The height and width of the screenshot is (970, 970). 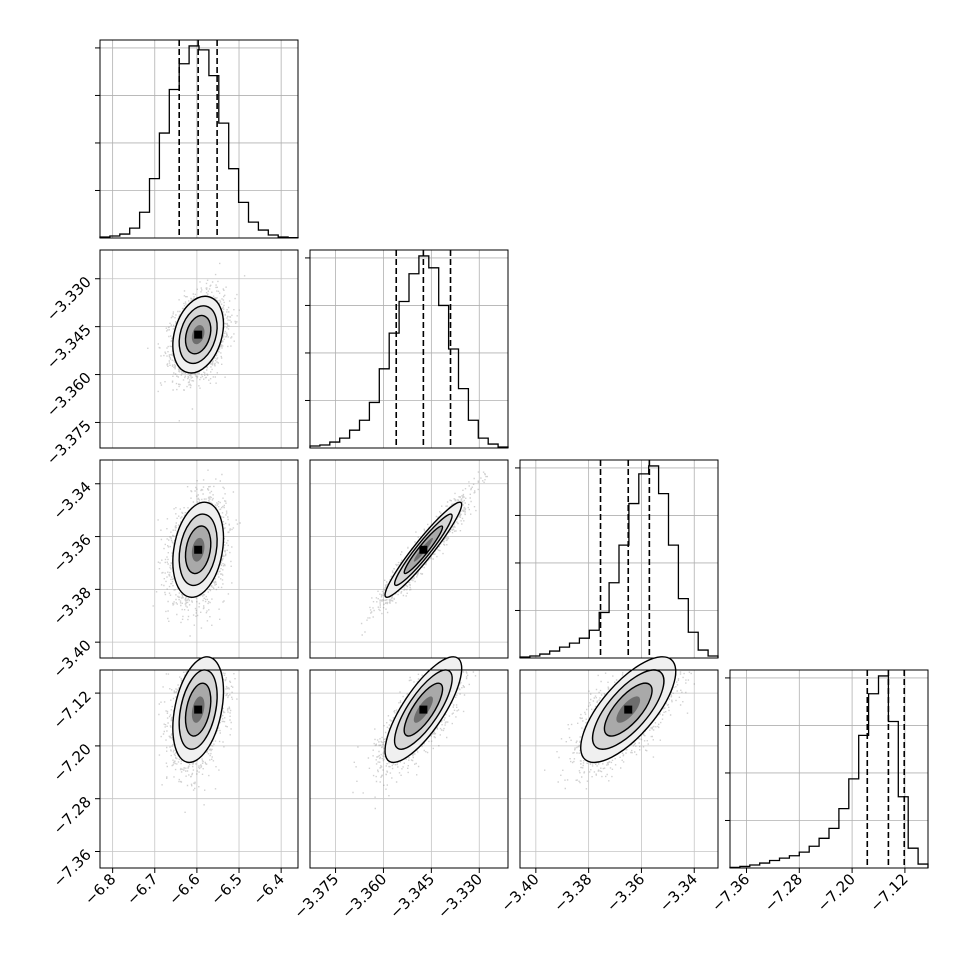 What do you see at coordinates (142, 889) in the screenshot?
I see `x-tick-label: −6.7` at bounding box center [142, 889].